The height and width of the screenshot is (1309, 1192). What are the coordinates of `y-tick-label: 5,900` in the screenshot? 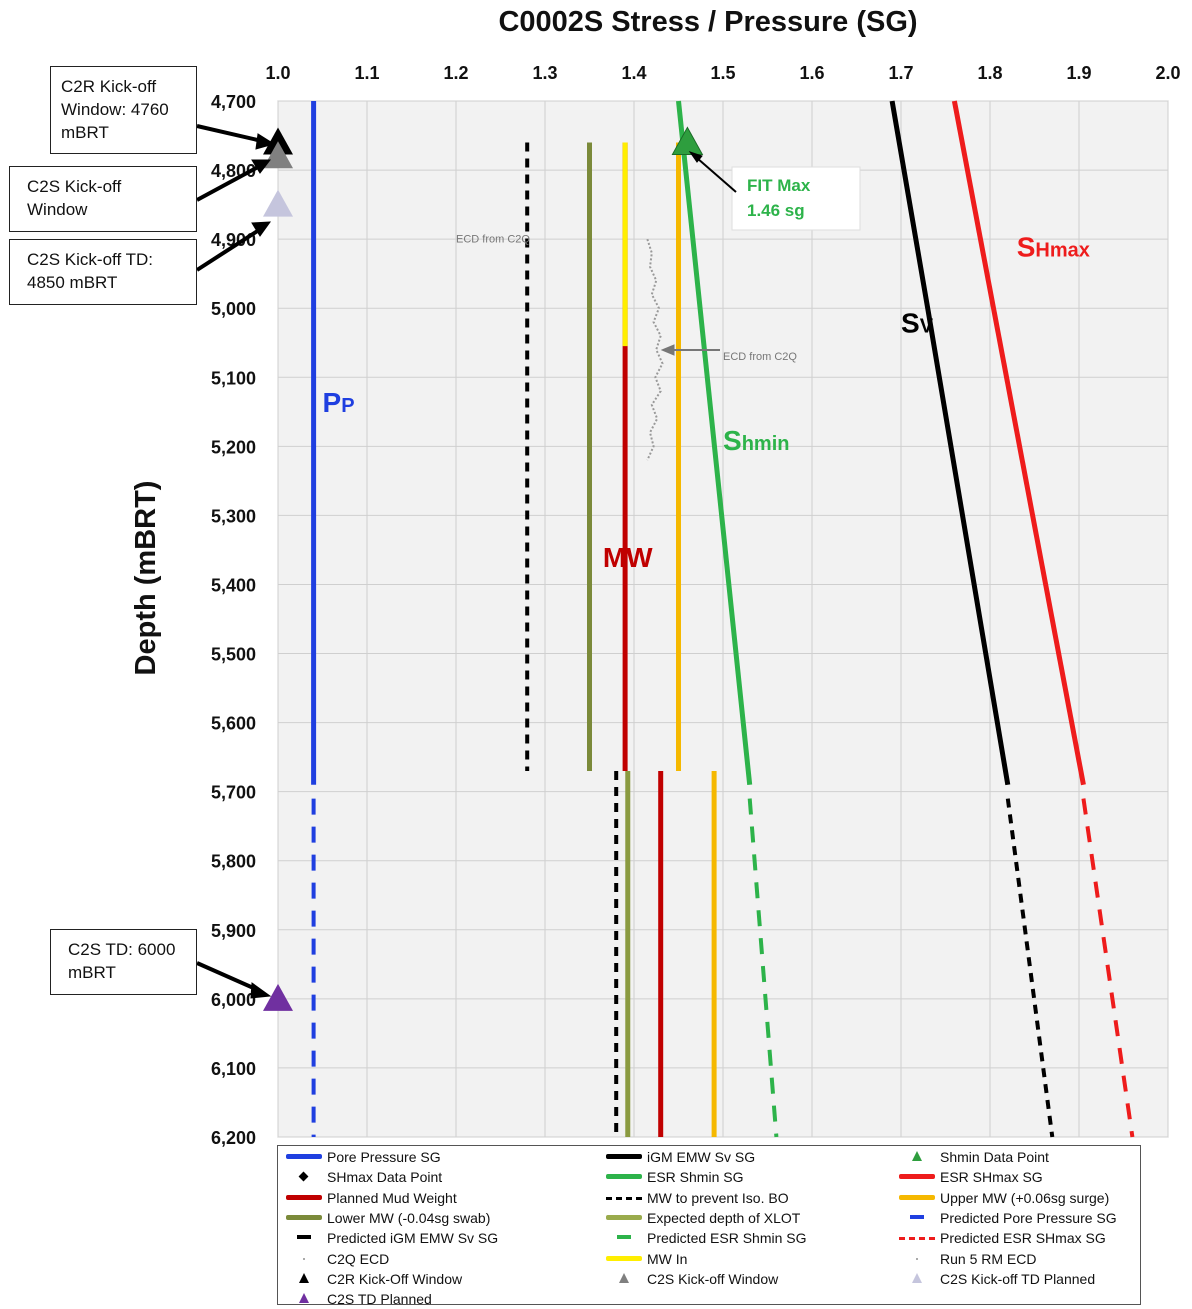 It's located at (233, 931).